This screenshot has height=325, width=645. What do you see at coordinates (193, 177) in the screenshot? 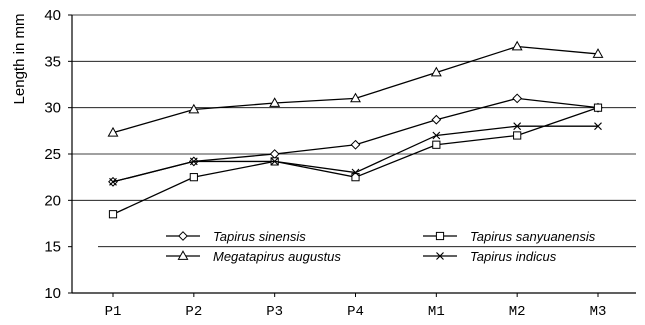
I see `point-tapirus-sanyuanensis-P2` at bounding box center [193, 177].